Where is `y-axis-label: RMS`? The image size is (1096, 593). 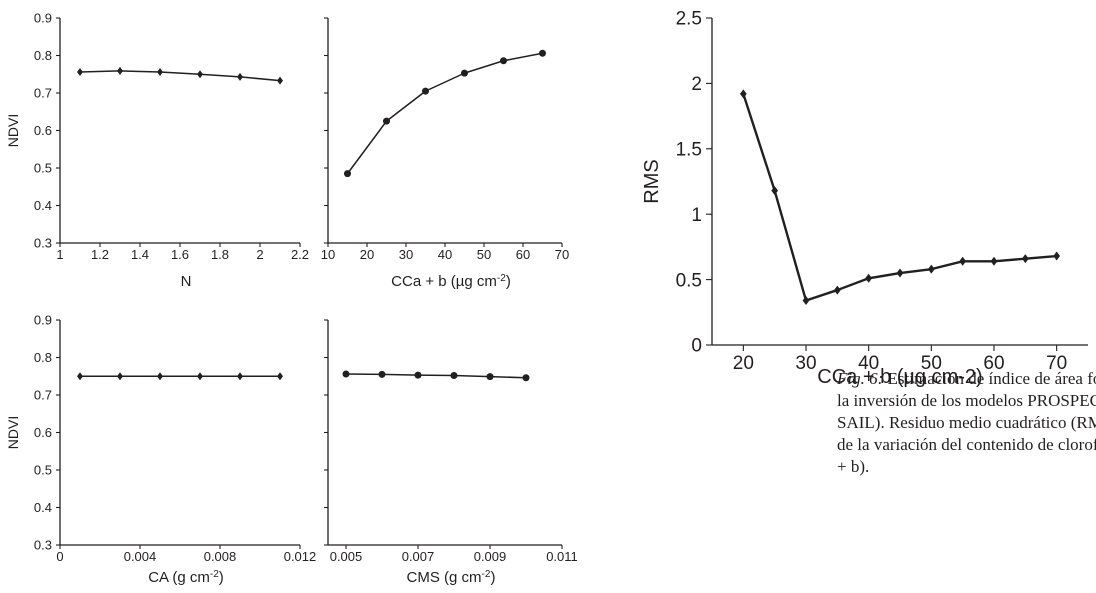 y-axis-label: RMS is located at coordinates (652, 181).